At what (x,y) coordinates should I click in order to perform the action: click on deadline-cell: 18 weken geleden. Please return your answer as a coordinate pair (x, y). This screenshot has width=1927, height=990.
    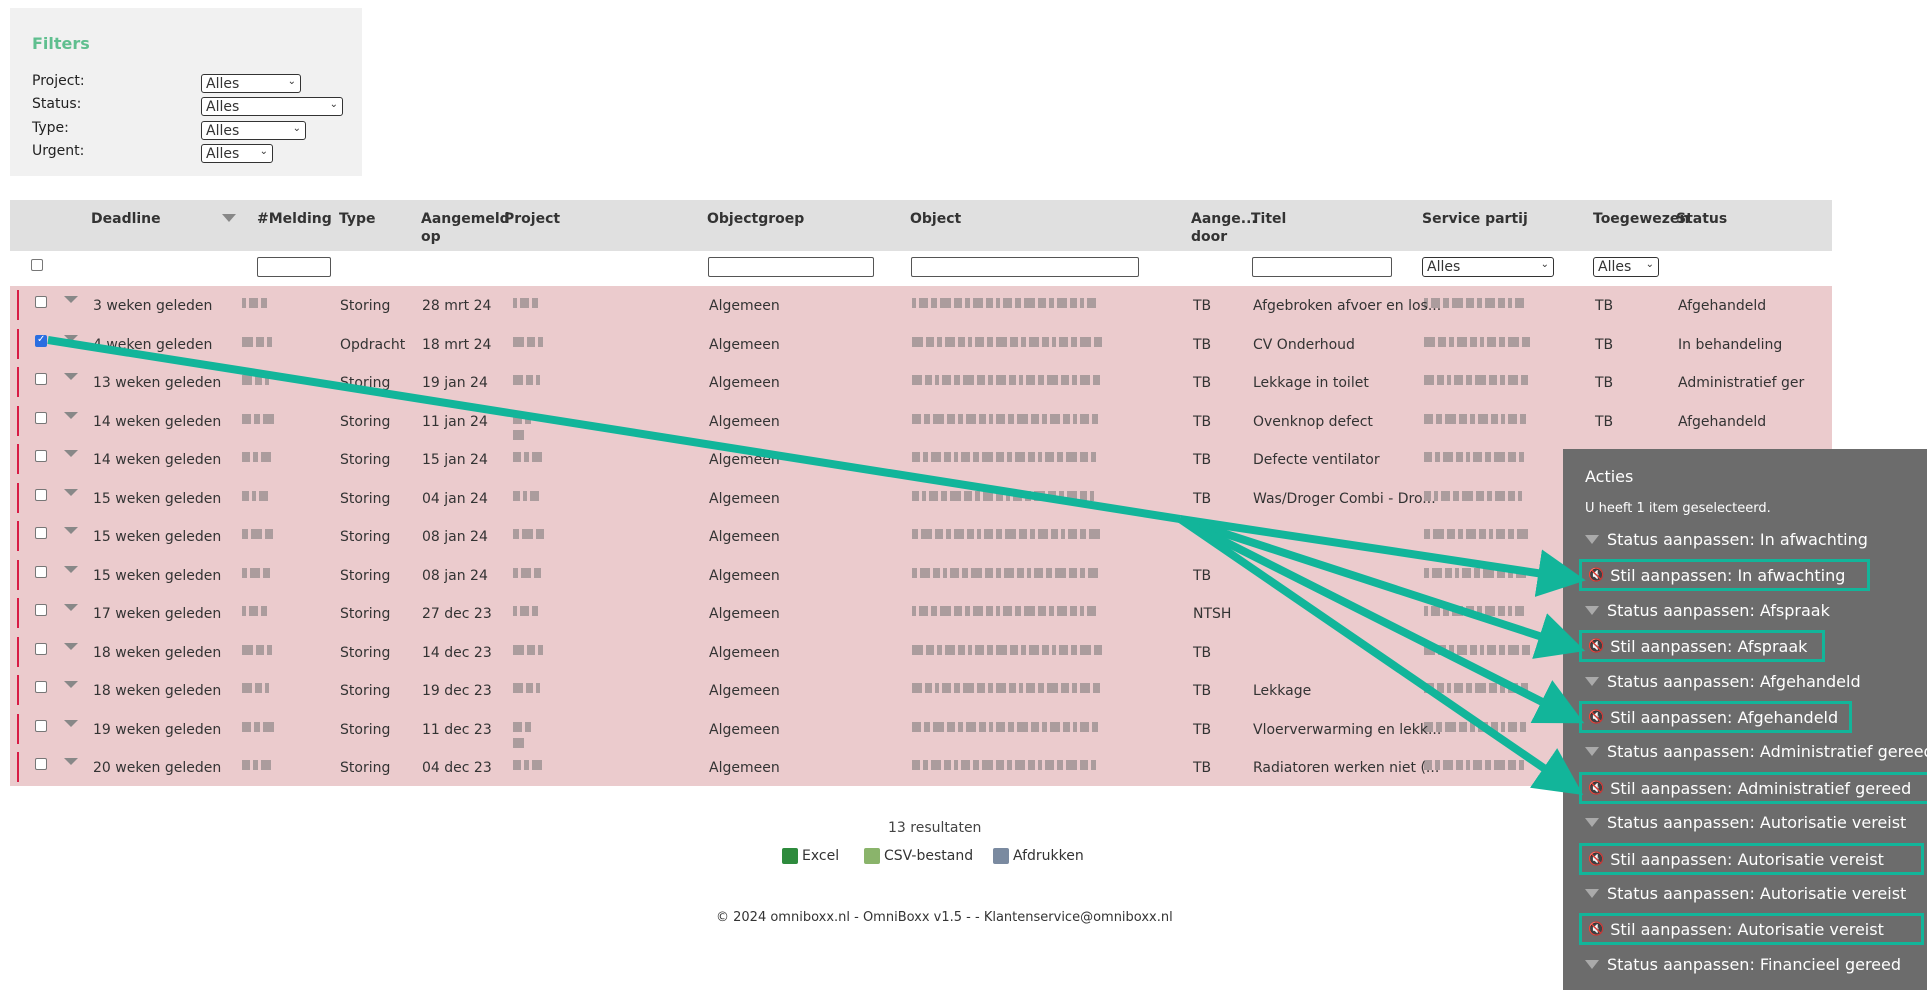
    Looking at the image, I should click on (157, 691).